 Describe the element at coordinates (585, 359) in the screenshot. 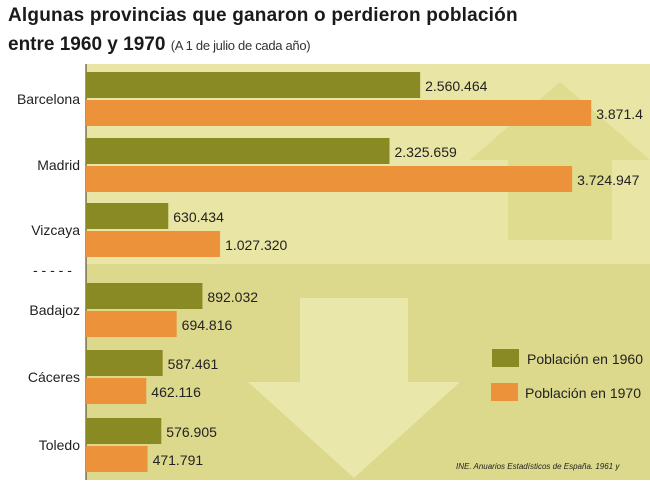

I see `legend-label-1960: Población en 1960` at that location.